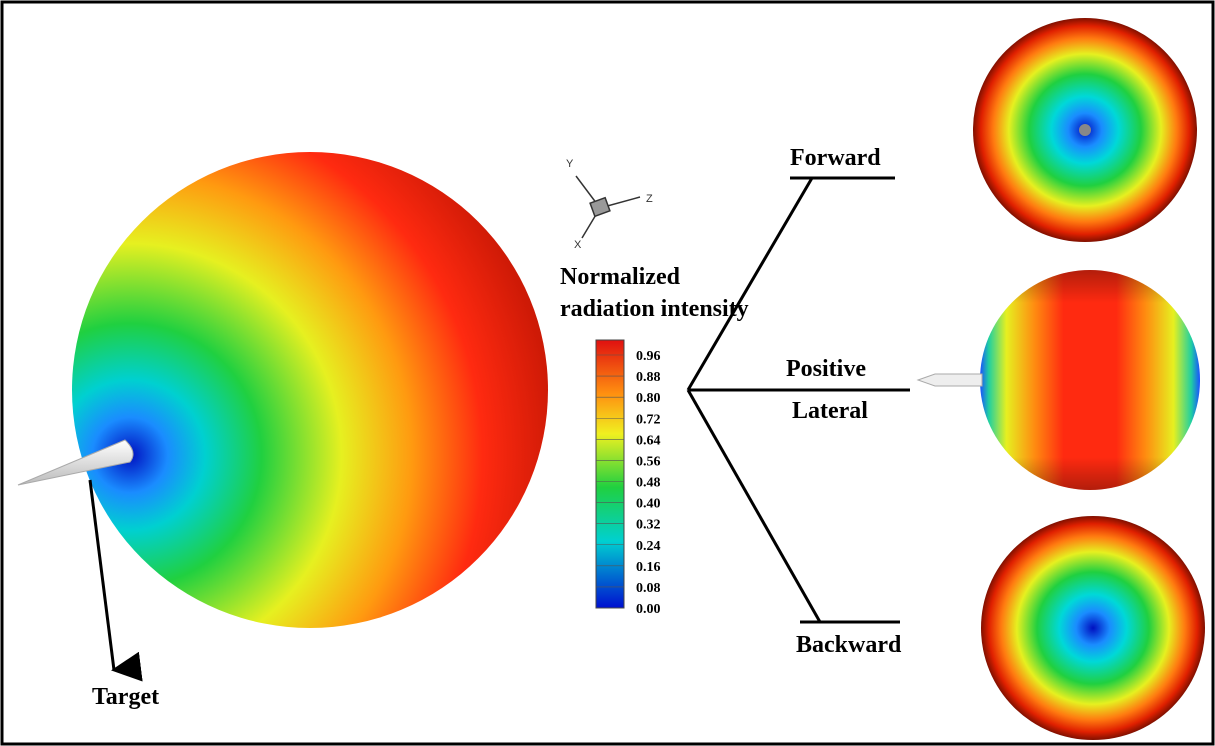 Image resolution: width=1215 pixels, height=746 pixels. Describe the element at coordinates (125, 697) in the screenshot. I see `target-label: Target` at that location.